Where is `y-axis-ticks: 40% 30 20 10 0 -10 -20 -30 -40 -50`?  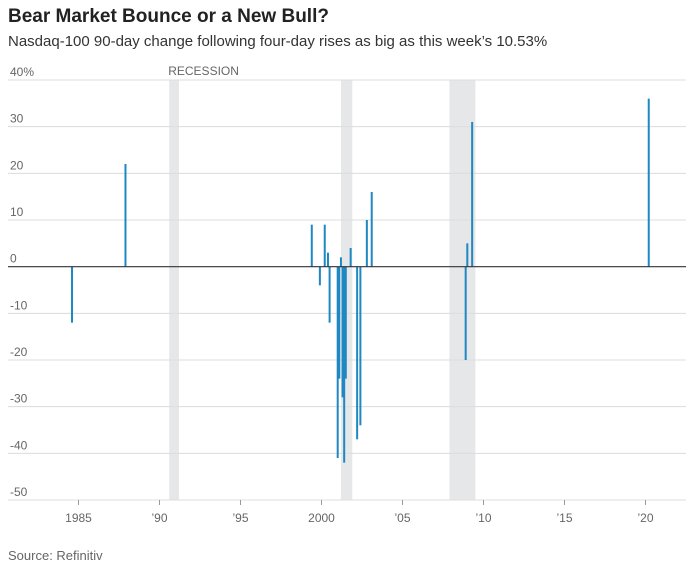
y-axis-ticks: 40% 30 20 10 0 -10 -20 -30 -40 -50 is located at coordinates (22, 282).